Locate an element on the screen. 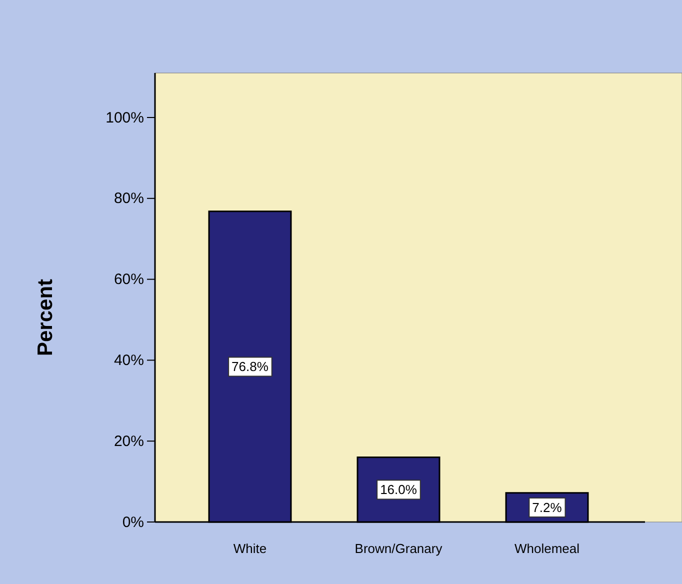 This screenshot has height=584, width=682. y-tick-label: 60% is located at coordinates (129, 279).